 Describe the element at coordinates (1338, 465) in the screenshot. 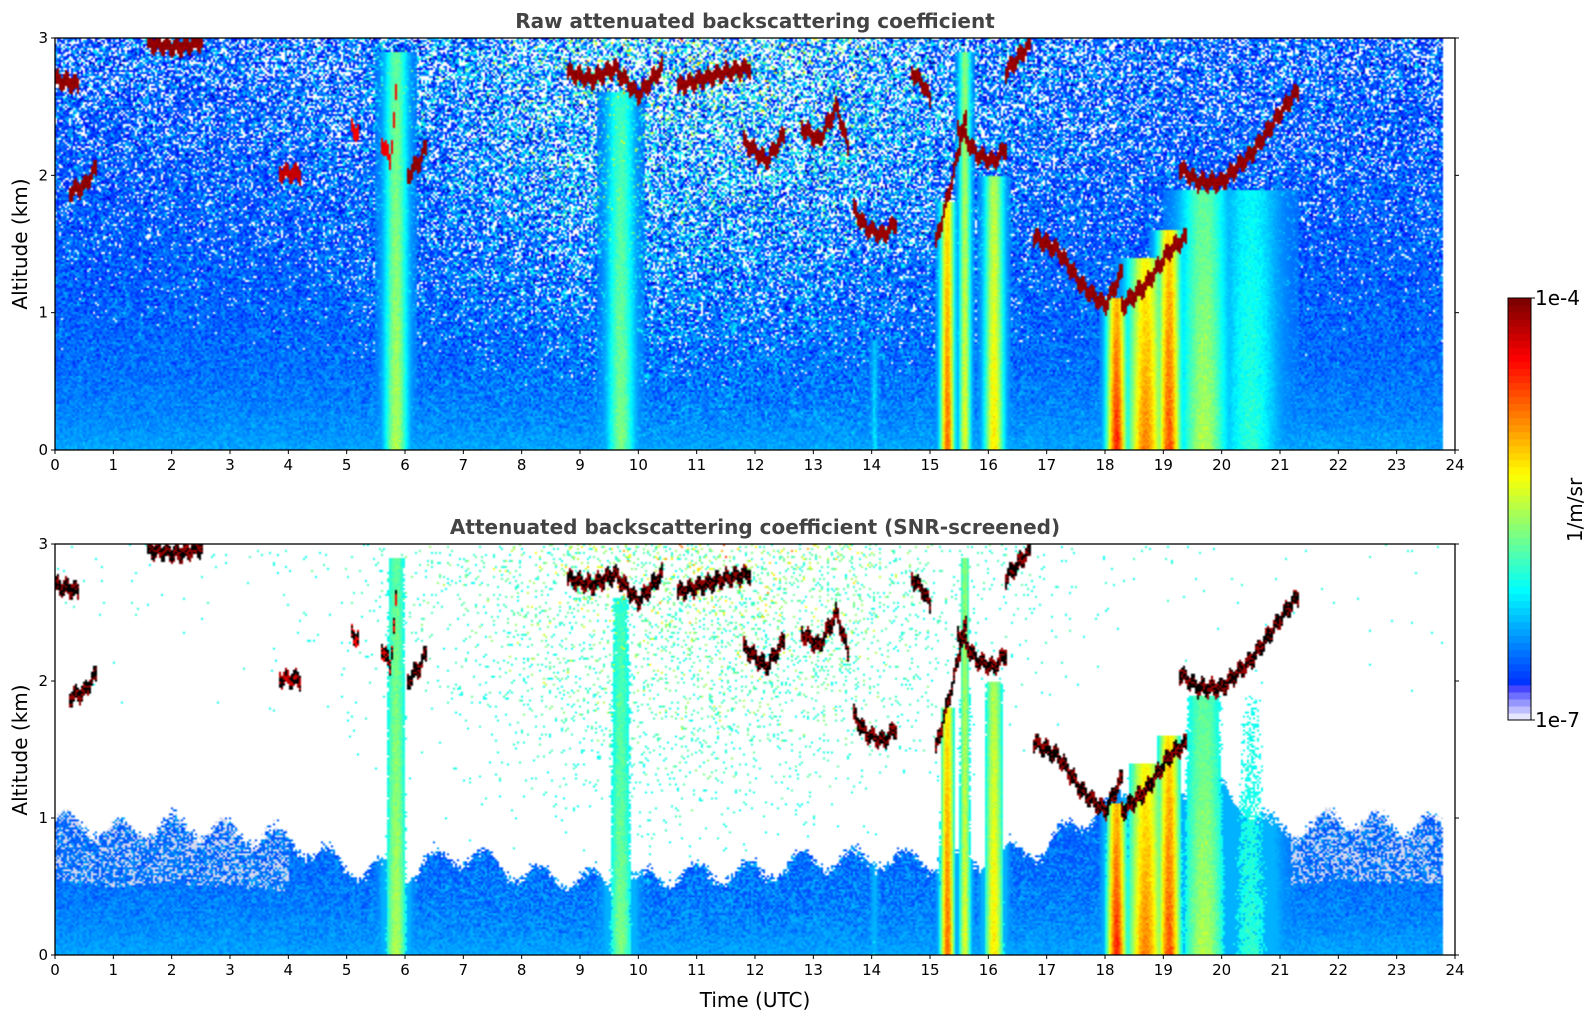

I see `x-tick-label: 22` at that location.